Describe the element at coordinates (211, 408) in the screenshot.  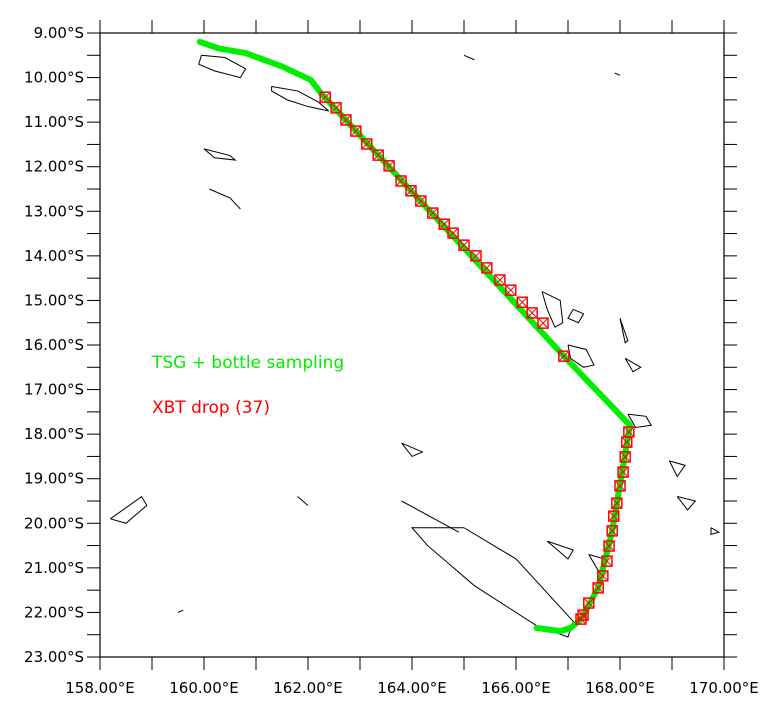
I see `legend-xbt: XBT drop (37)` at that location.